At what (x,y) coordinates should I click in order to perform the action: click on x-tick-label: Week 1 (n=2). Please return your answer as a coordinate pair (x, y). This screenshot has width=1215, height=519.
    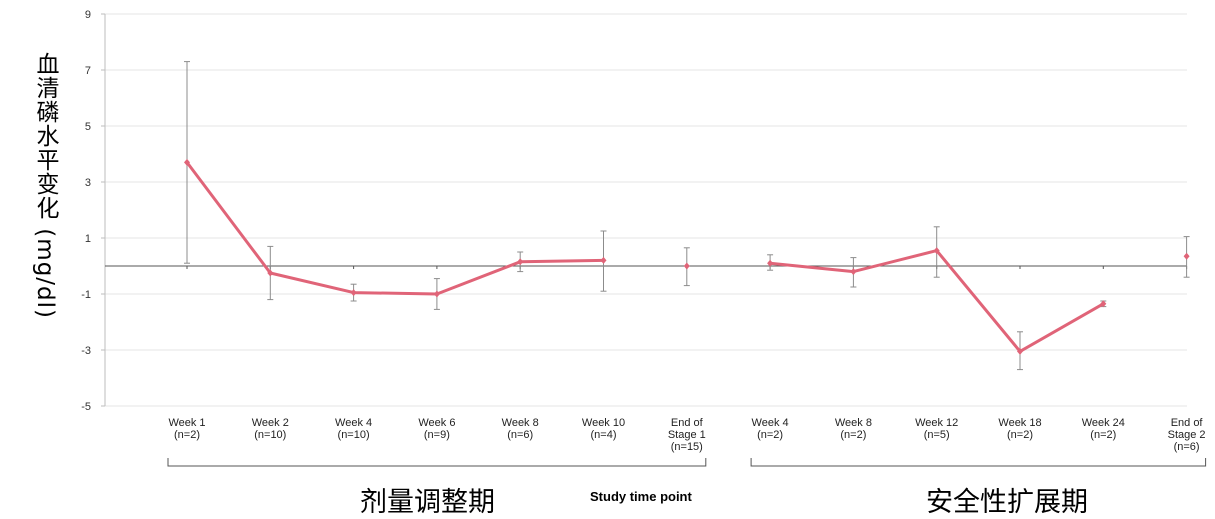
    Looking at the image, I should click on (186, 429).